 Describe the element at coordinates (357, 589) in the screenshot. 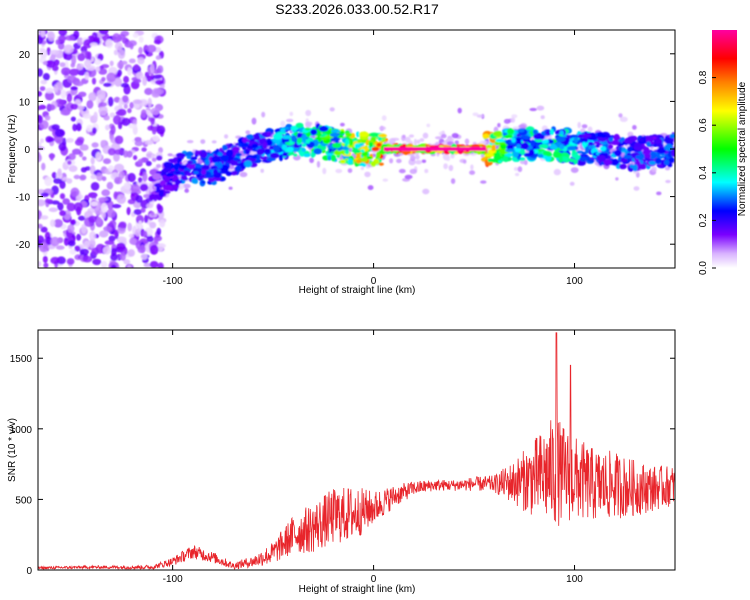

I see `snr-x-label: Height of straight line (km)` at that location.